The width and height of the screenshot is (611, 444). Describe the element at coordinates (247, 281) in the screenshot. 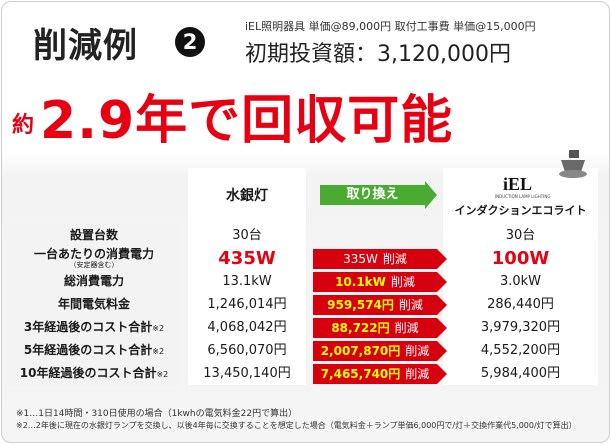

I see `mercury-value: 13.1kW` at that location.